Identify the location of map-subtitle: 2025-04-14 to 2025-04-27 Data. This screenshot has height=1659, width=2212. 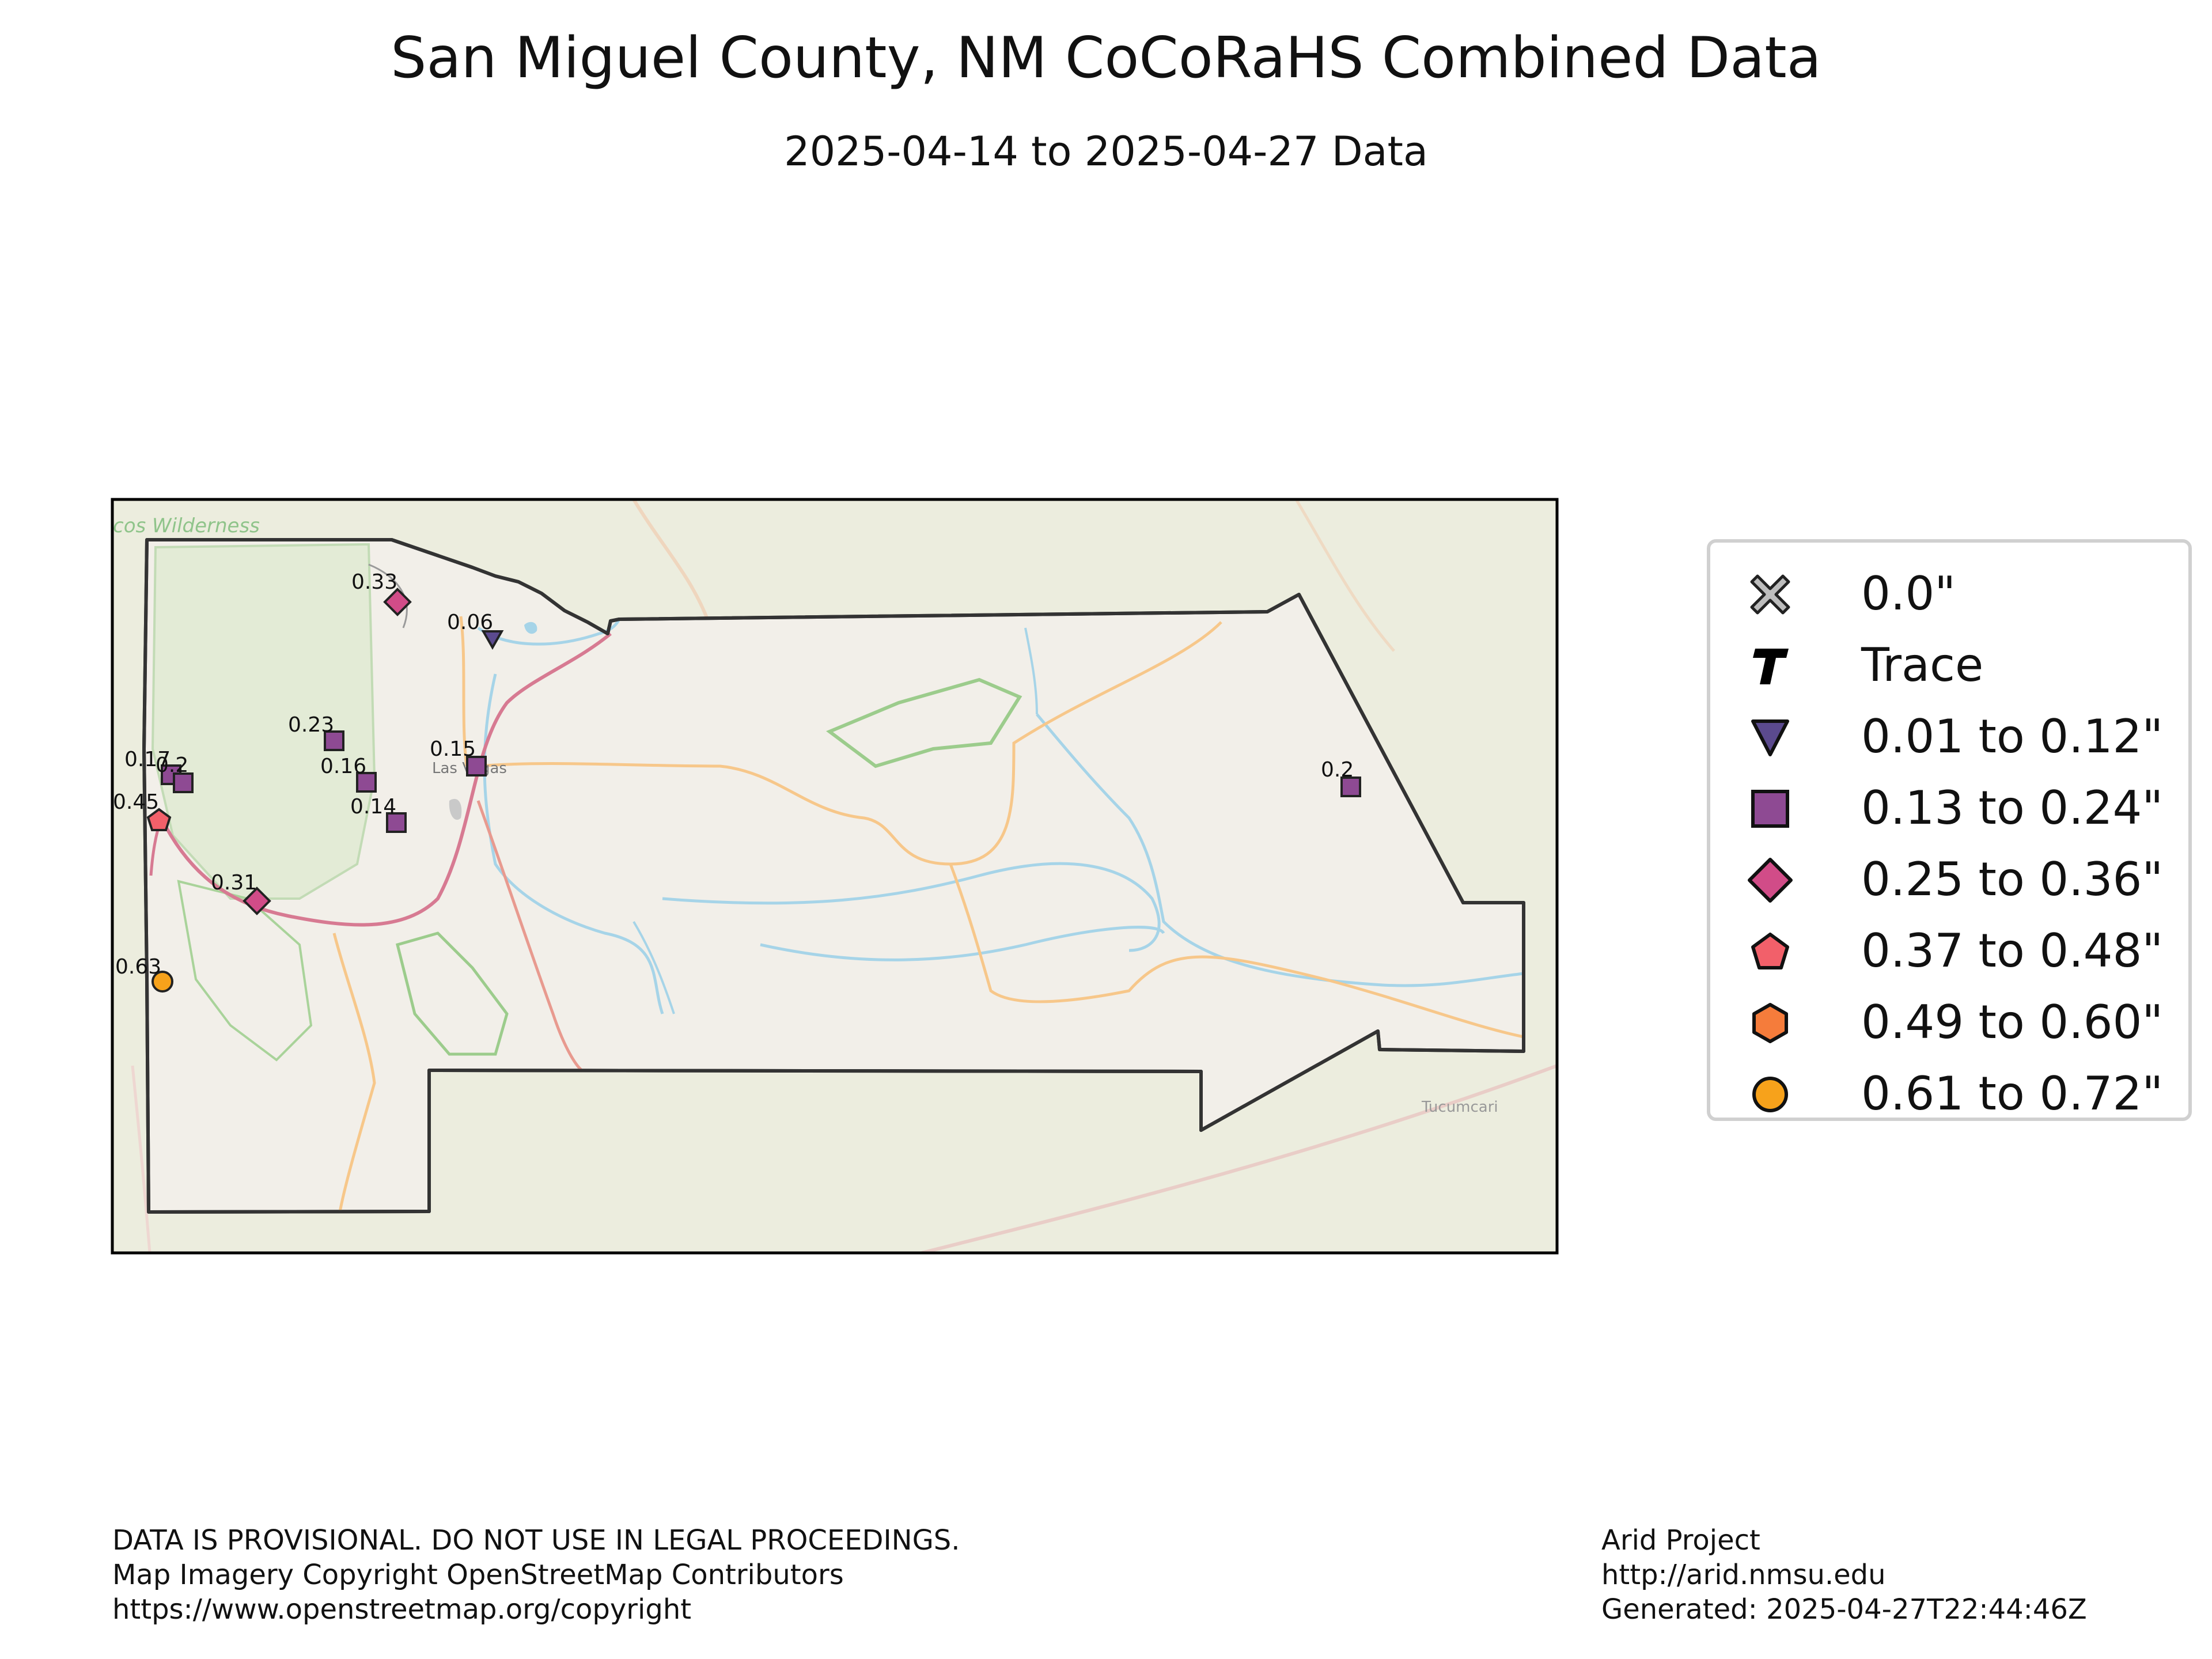
(1106, 151).